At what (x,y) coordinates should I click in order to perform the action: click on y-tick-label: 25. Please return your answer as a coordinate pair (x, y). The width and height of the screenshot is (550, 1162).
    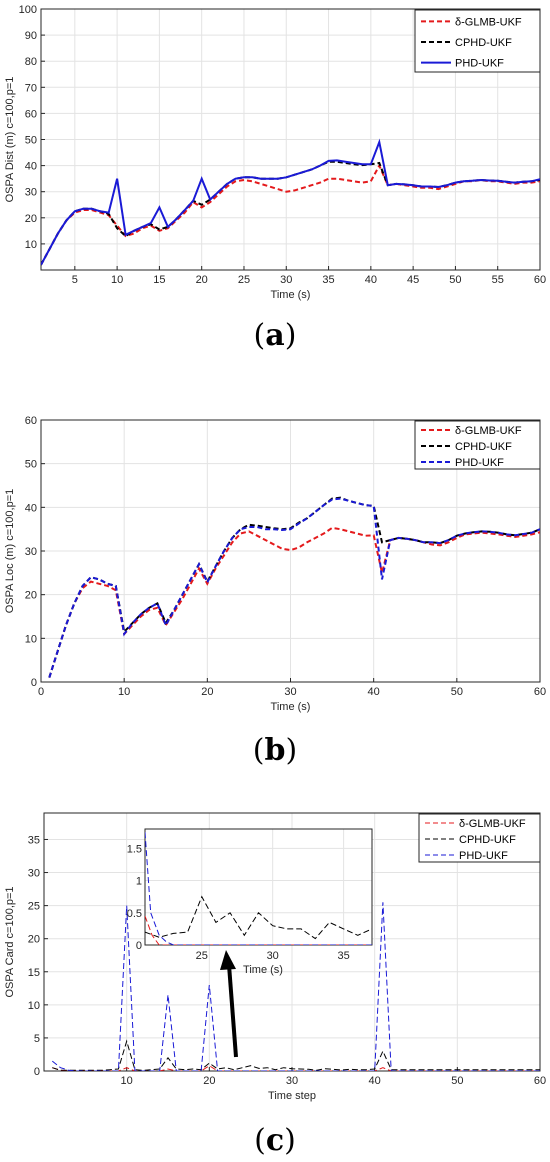
    Looking at the image, I should click on (34, 907).